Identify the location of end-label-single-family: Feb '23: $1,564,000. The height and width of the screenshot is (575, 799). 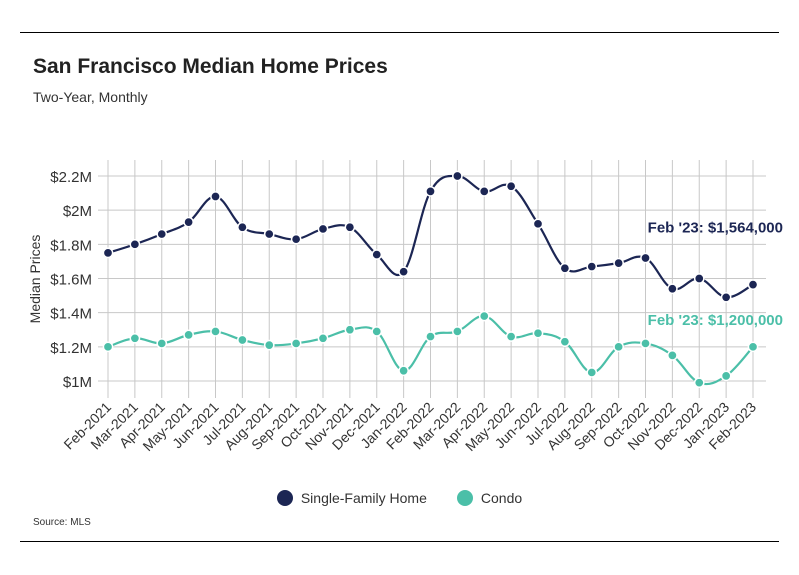
(715, 228).